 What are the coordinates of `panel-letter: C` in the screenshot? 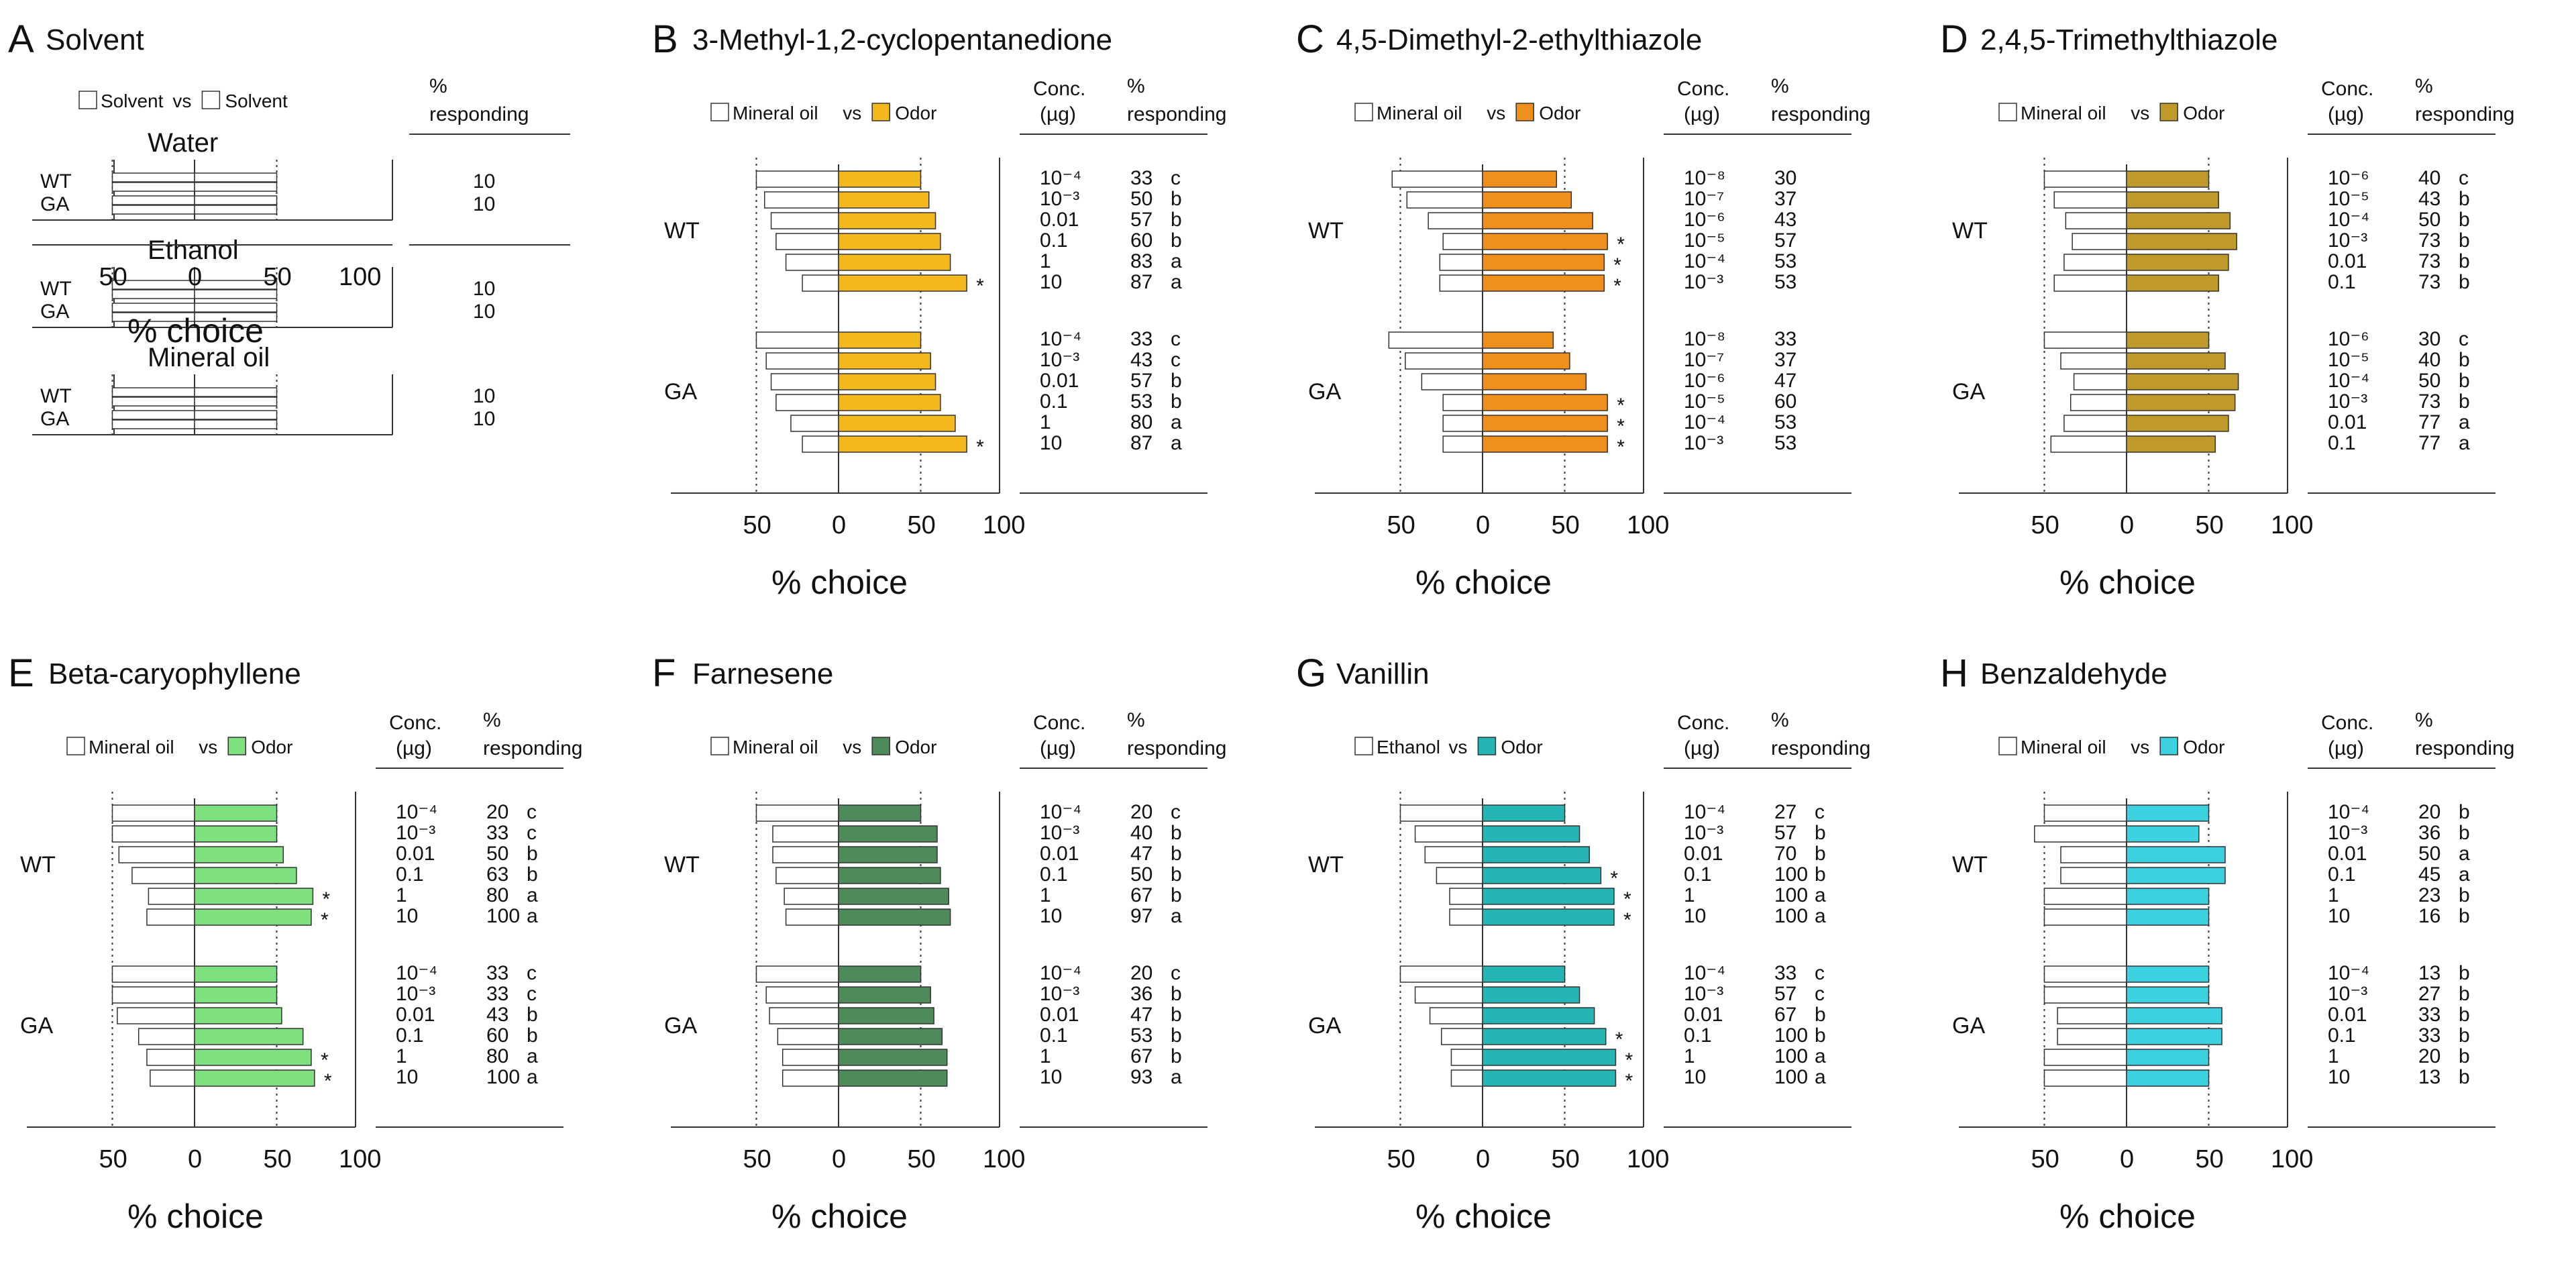 It's located at (1310, 39).